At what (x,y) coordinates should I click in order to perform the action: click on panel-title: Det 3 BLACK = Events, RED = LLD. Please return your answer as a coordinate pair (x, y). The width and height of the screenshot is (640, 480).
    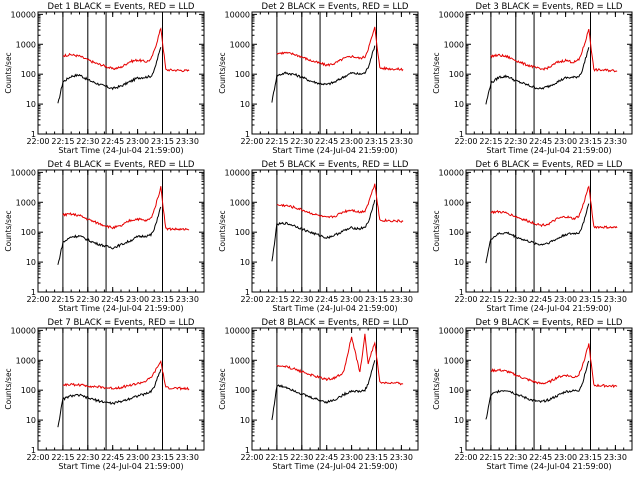
    Looking at the image, I should click on (549, 7).